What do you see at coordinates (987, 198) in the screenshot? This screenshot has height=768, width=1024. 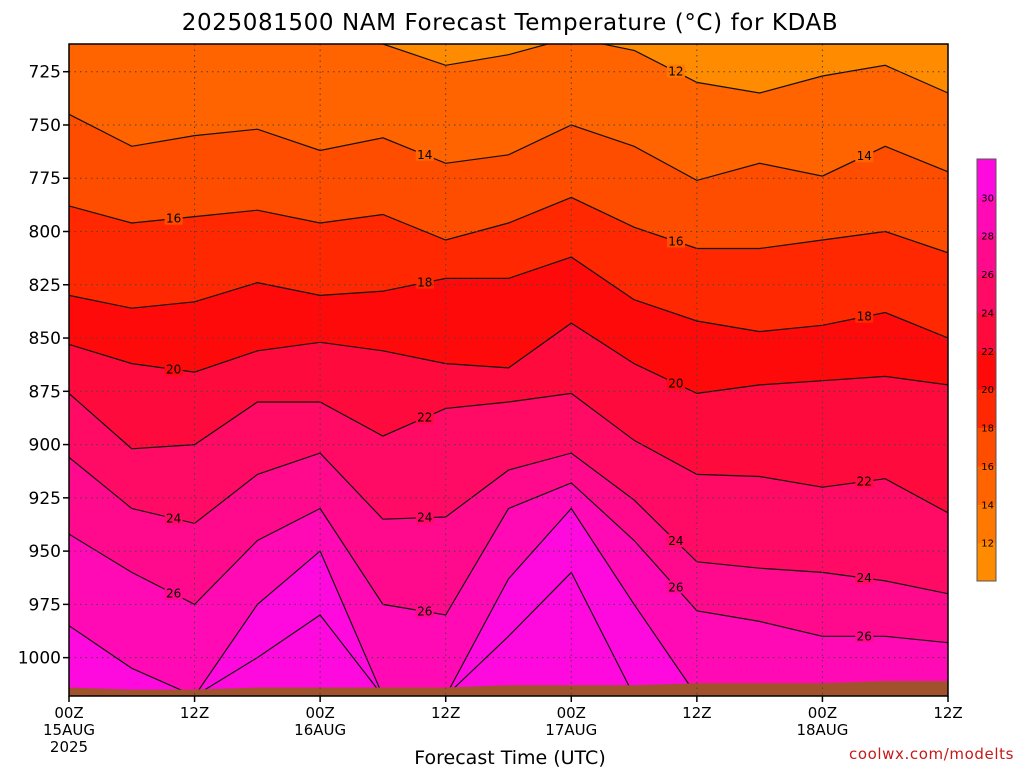 I see `colorbar-tick-label: 30` at bounding box center [987, 198].